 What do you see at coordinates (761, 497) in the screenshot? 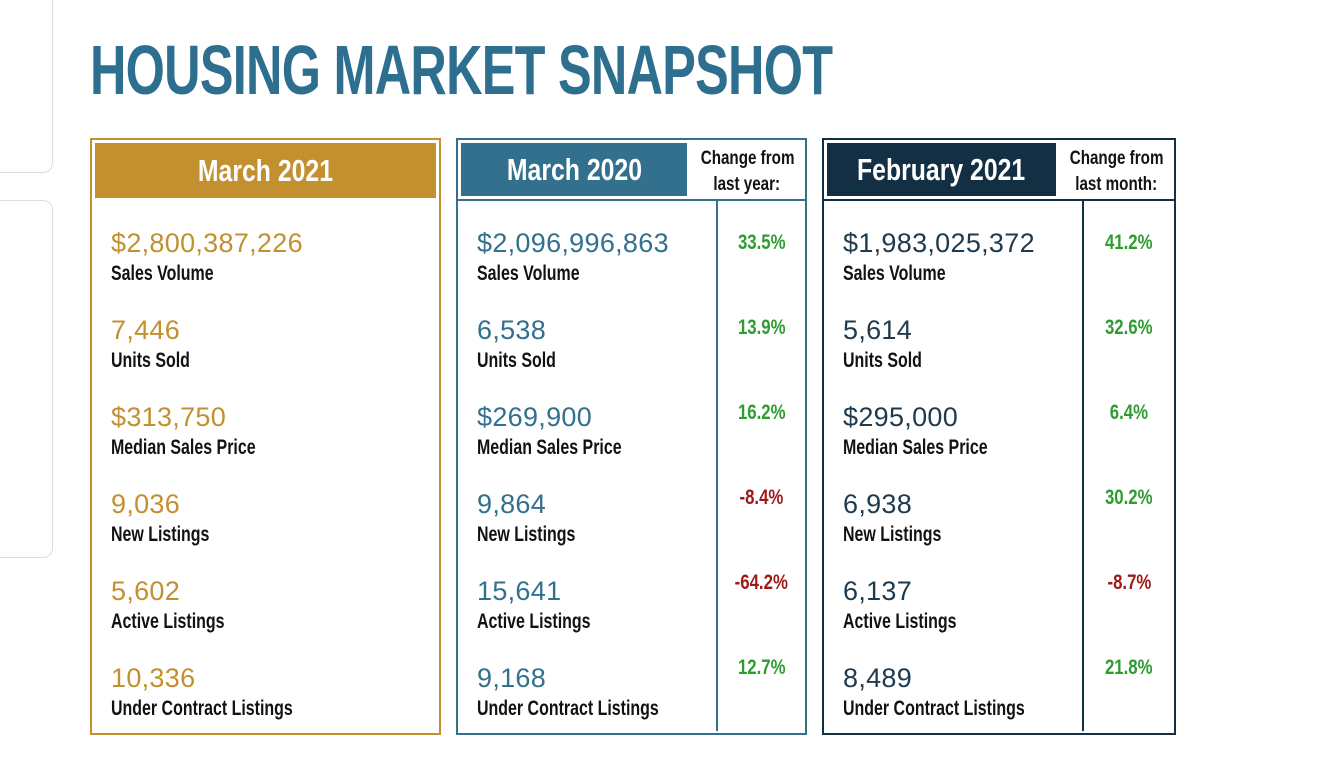
I see `change-value: -8.4%` at bounding box center [761, 497].